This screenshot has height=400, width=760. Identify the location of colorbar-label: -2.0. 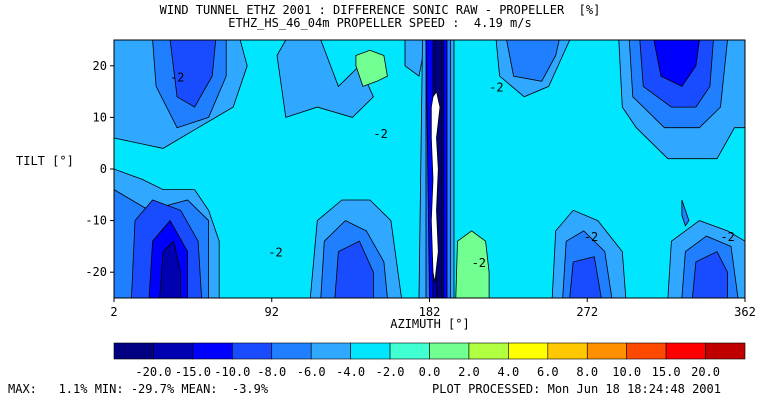
(390, 372).